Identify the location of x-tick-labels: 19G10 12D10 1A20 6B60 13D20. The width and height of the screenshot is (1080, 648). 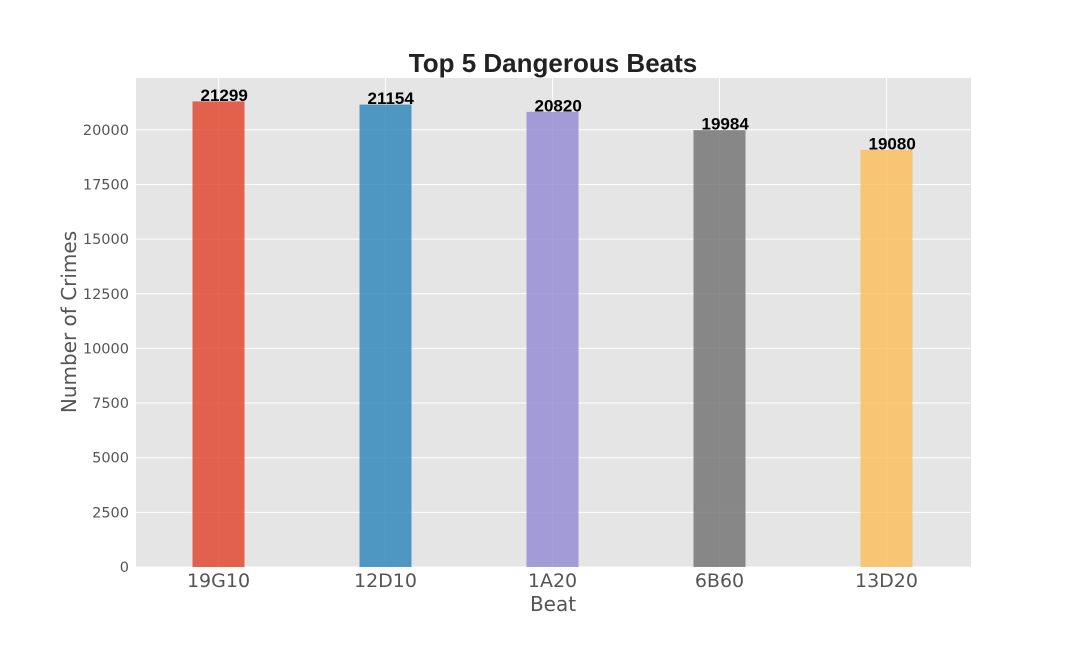
(552, 581).